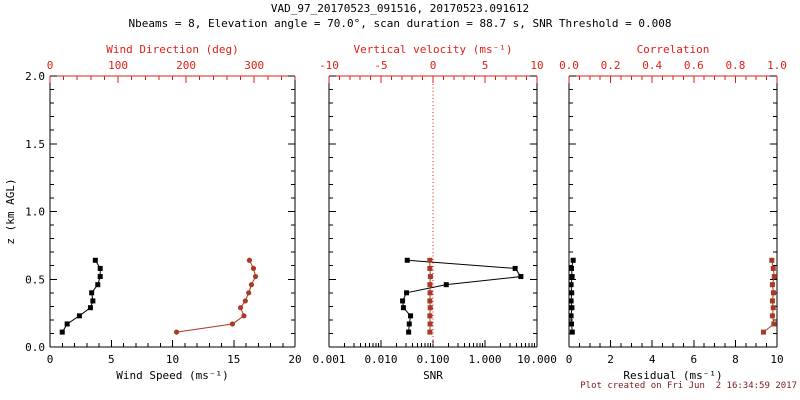 Image resolution: width=800 pixels, height=400 pixels. Describe the element at coordinates (35, 76) in the screenshot. I see `svg-text: 2.0` at that location.